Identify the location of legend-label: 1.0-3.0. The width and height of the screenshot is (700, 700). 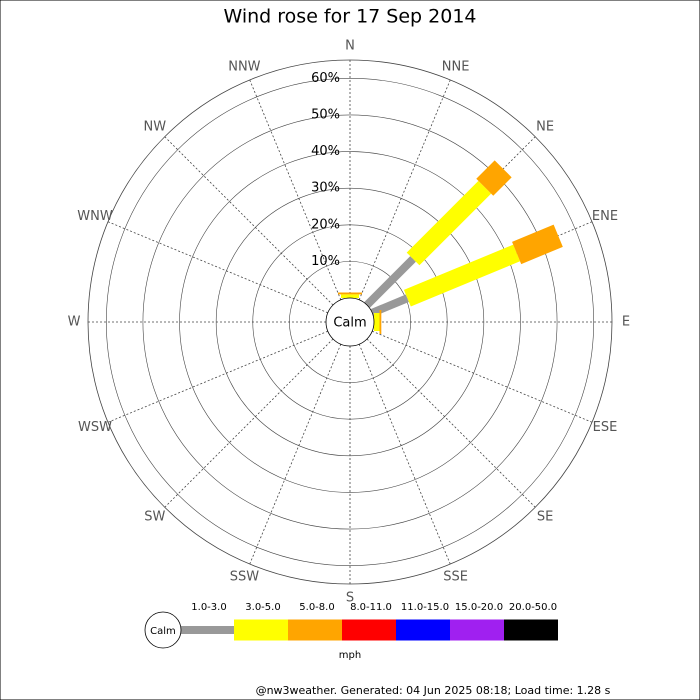
(208, 607).